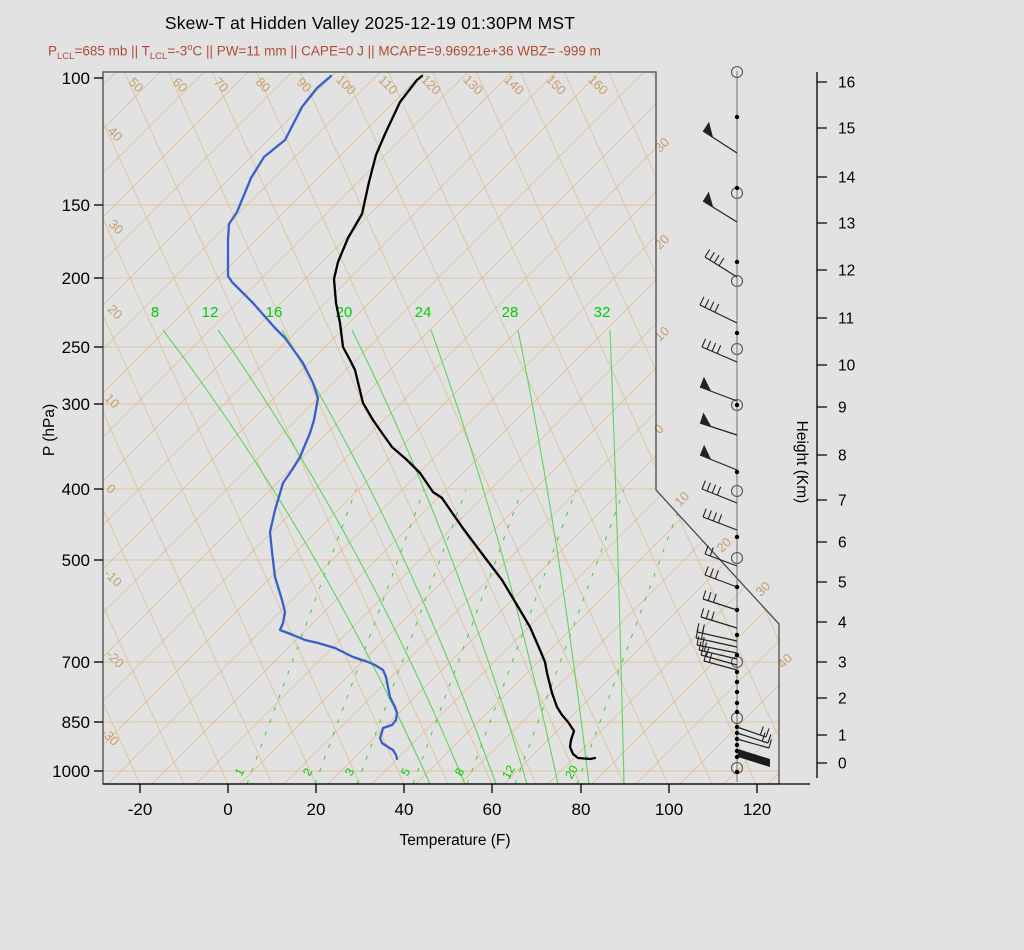 Image resolution: width=1024 pixels, height=950 pixels. I want to click on tick-label: 400, so click(76, 489).